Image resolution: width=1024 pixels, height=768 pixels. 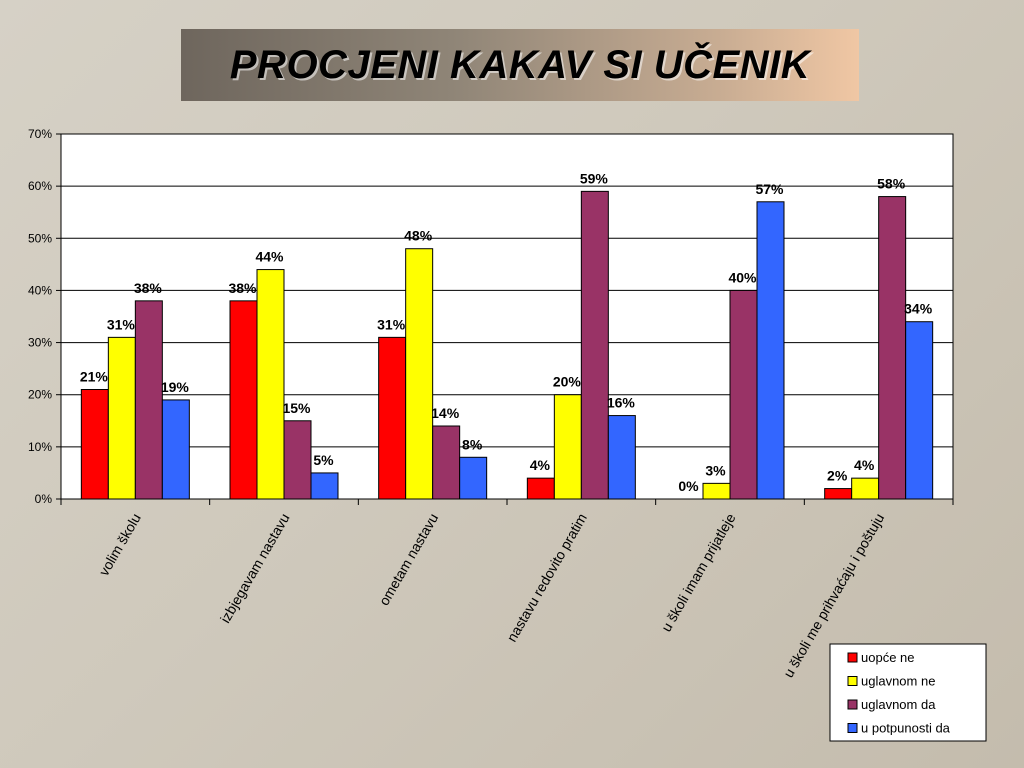 What do you see at coordinates (40, 447) in the screenshot?
I see `y-tick-label: 10%` at bounding box center [40, 447].